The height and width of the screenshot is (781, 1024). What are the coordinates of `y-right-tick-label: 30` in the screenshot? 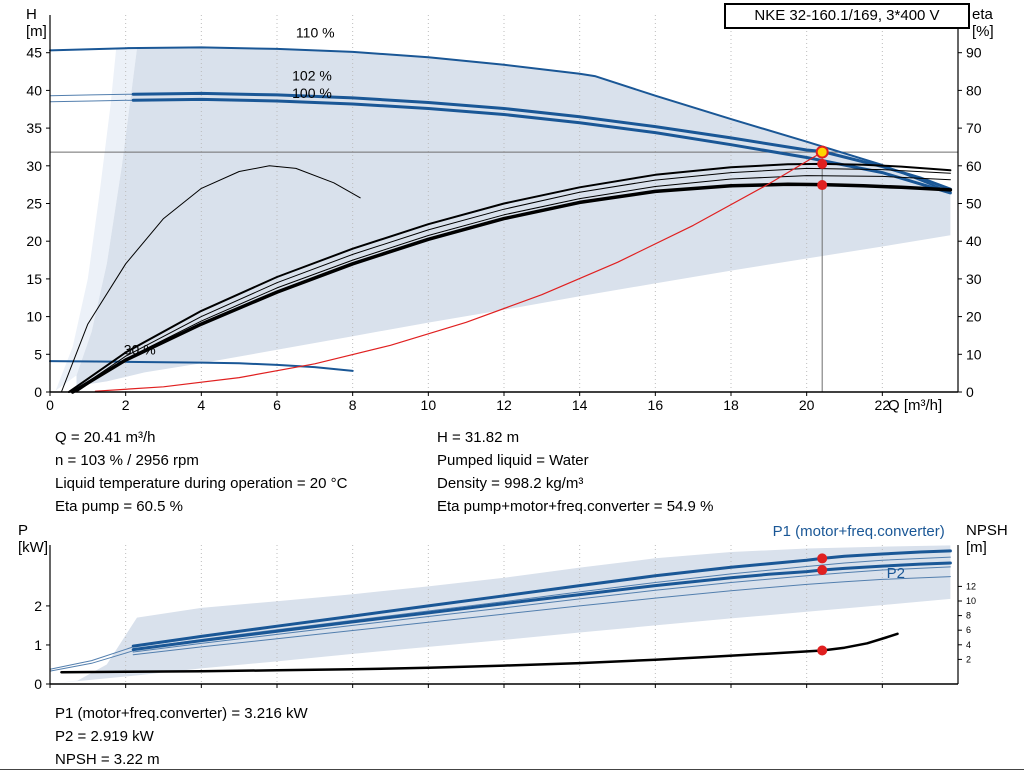 It's located at (974, 279).